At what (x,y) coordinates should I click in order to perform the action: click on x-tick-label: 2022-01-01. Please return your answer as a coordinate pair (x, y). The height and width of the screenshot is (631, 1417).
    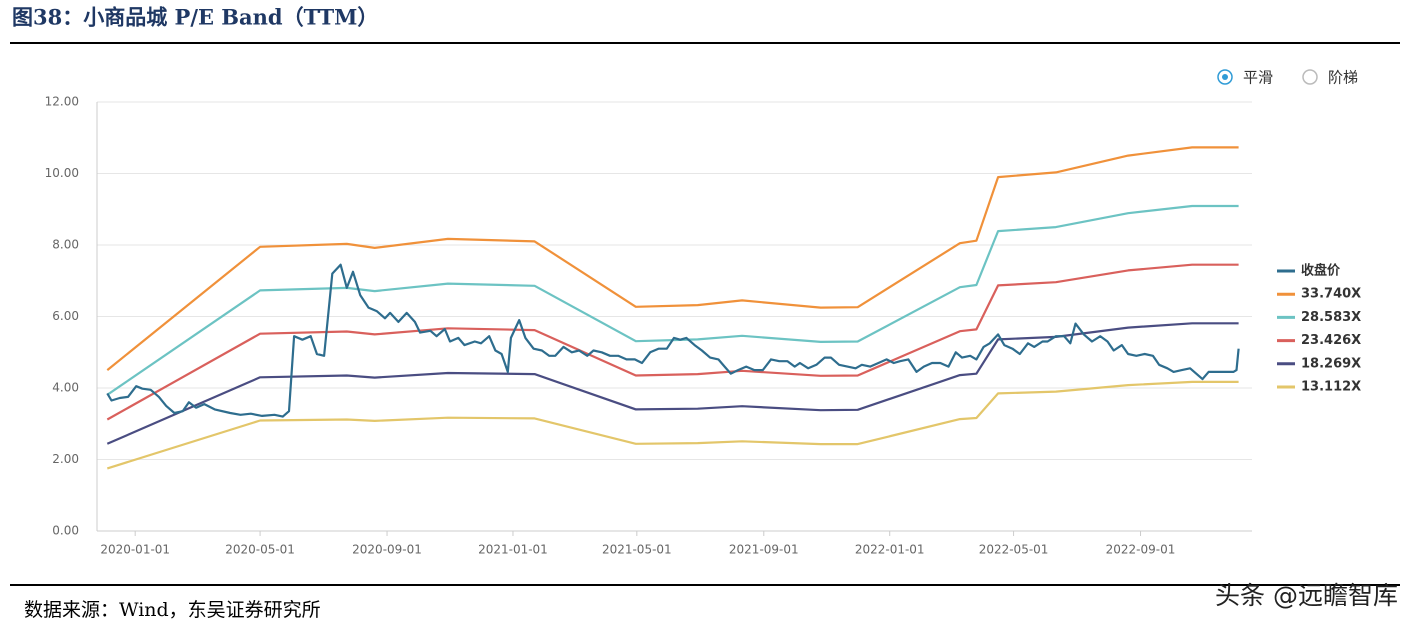
    Looking at the image, I should click on (890, 550).